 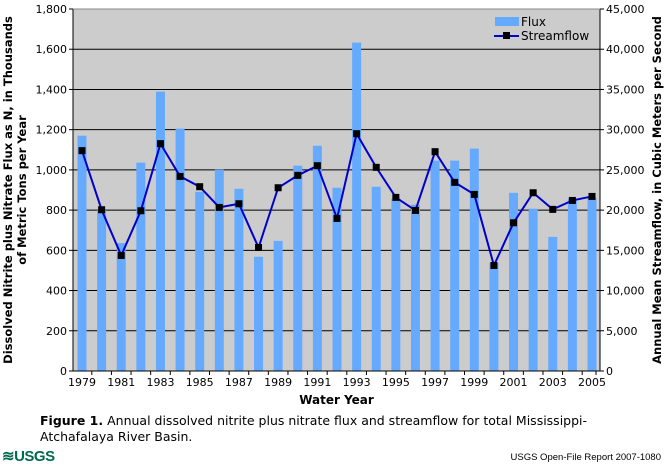 I want to click on usgs-logo: ≋USGS, so click(x=28, y=456).